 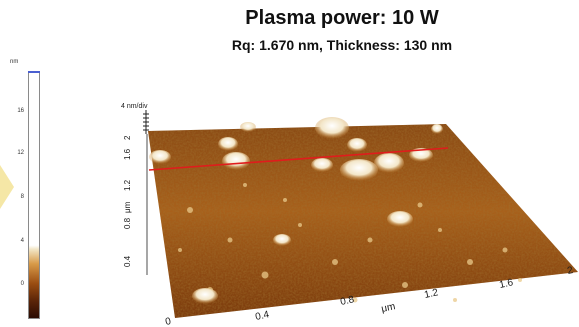 I want to click on z-axis, so click(x=146, y=122).